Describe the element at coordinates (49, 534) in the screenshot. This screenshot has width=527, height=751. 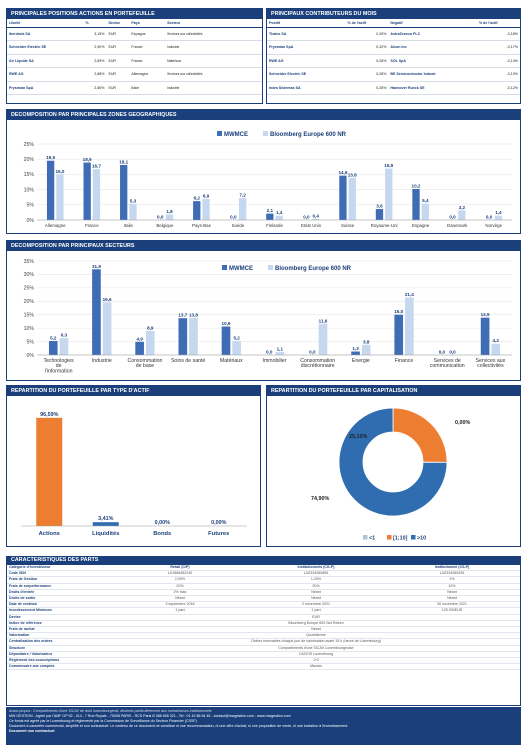
I see `x-tick-label: Actions` at that location.